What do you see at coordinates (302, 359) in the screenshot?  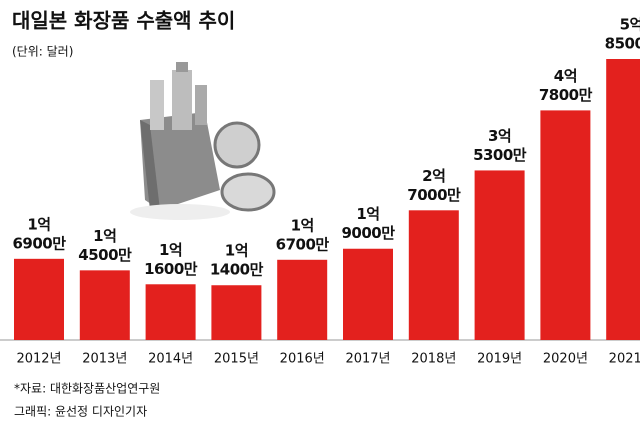 I see `x-tick-label: 2016년` at bounding box center [302, 359].